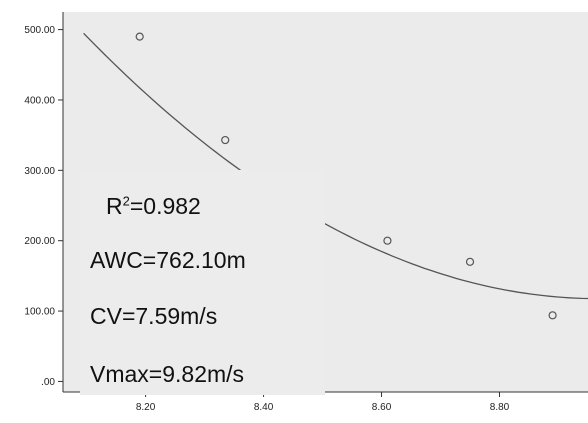 This screenshot has height=423, width=588. Describe the element at coordinates (39, 100) in the screenshot. I see `y-tick-label: 400.00` at that location.